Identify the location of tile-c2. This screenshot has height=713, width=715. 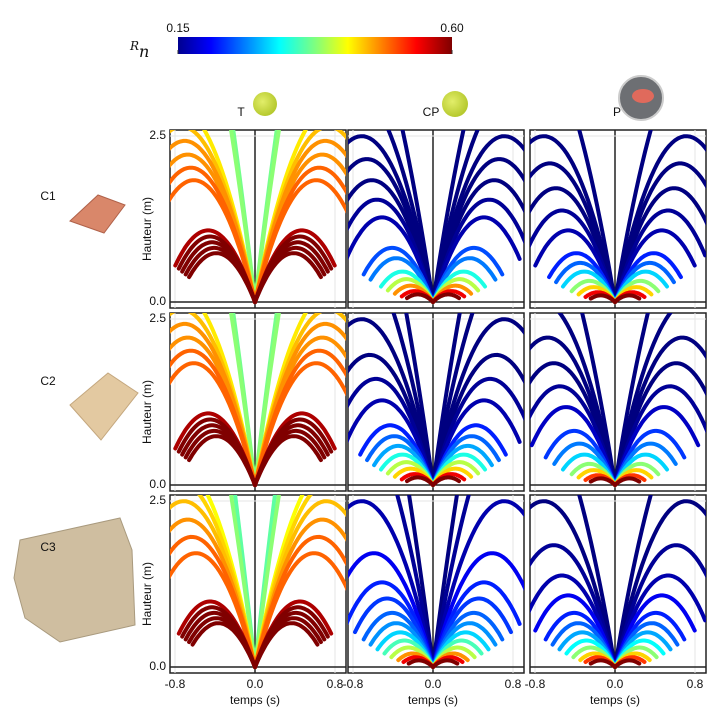
(104, 406).